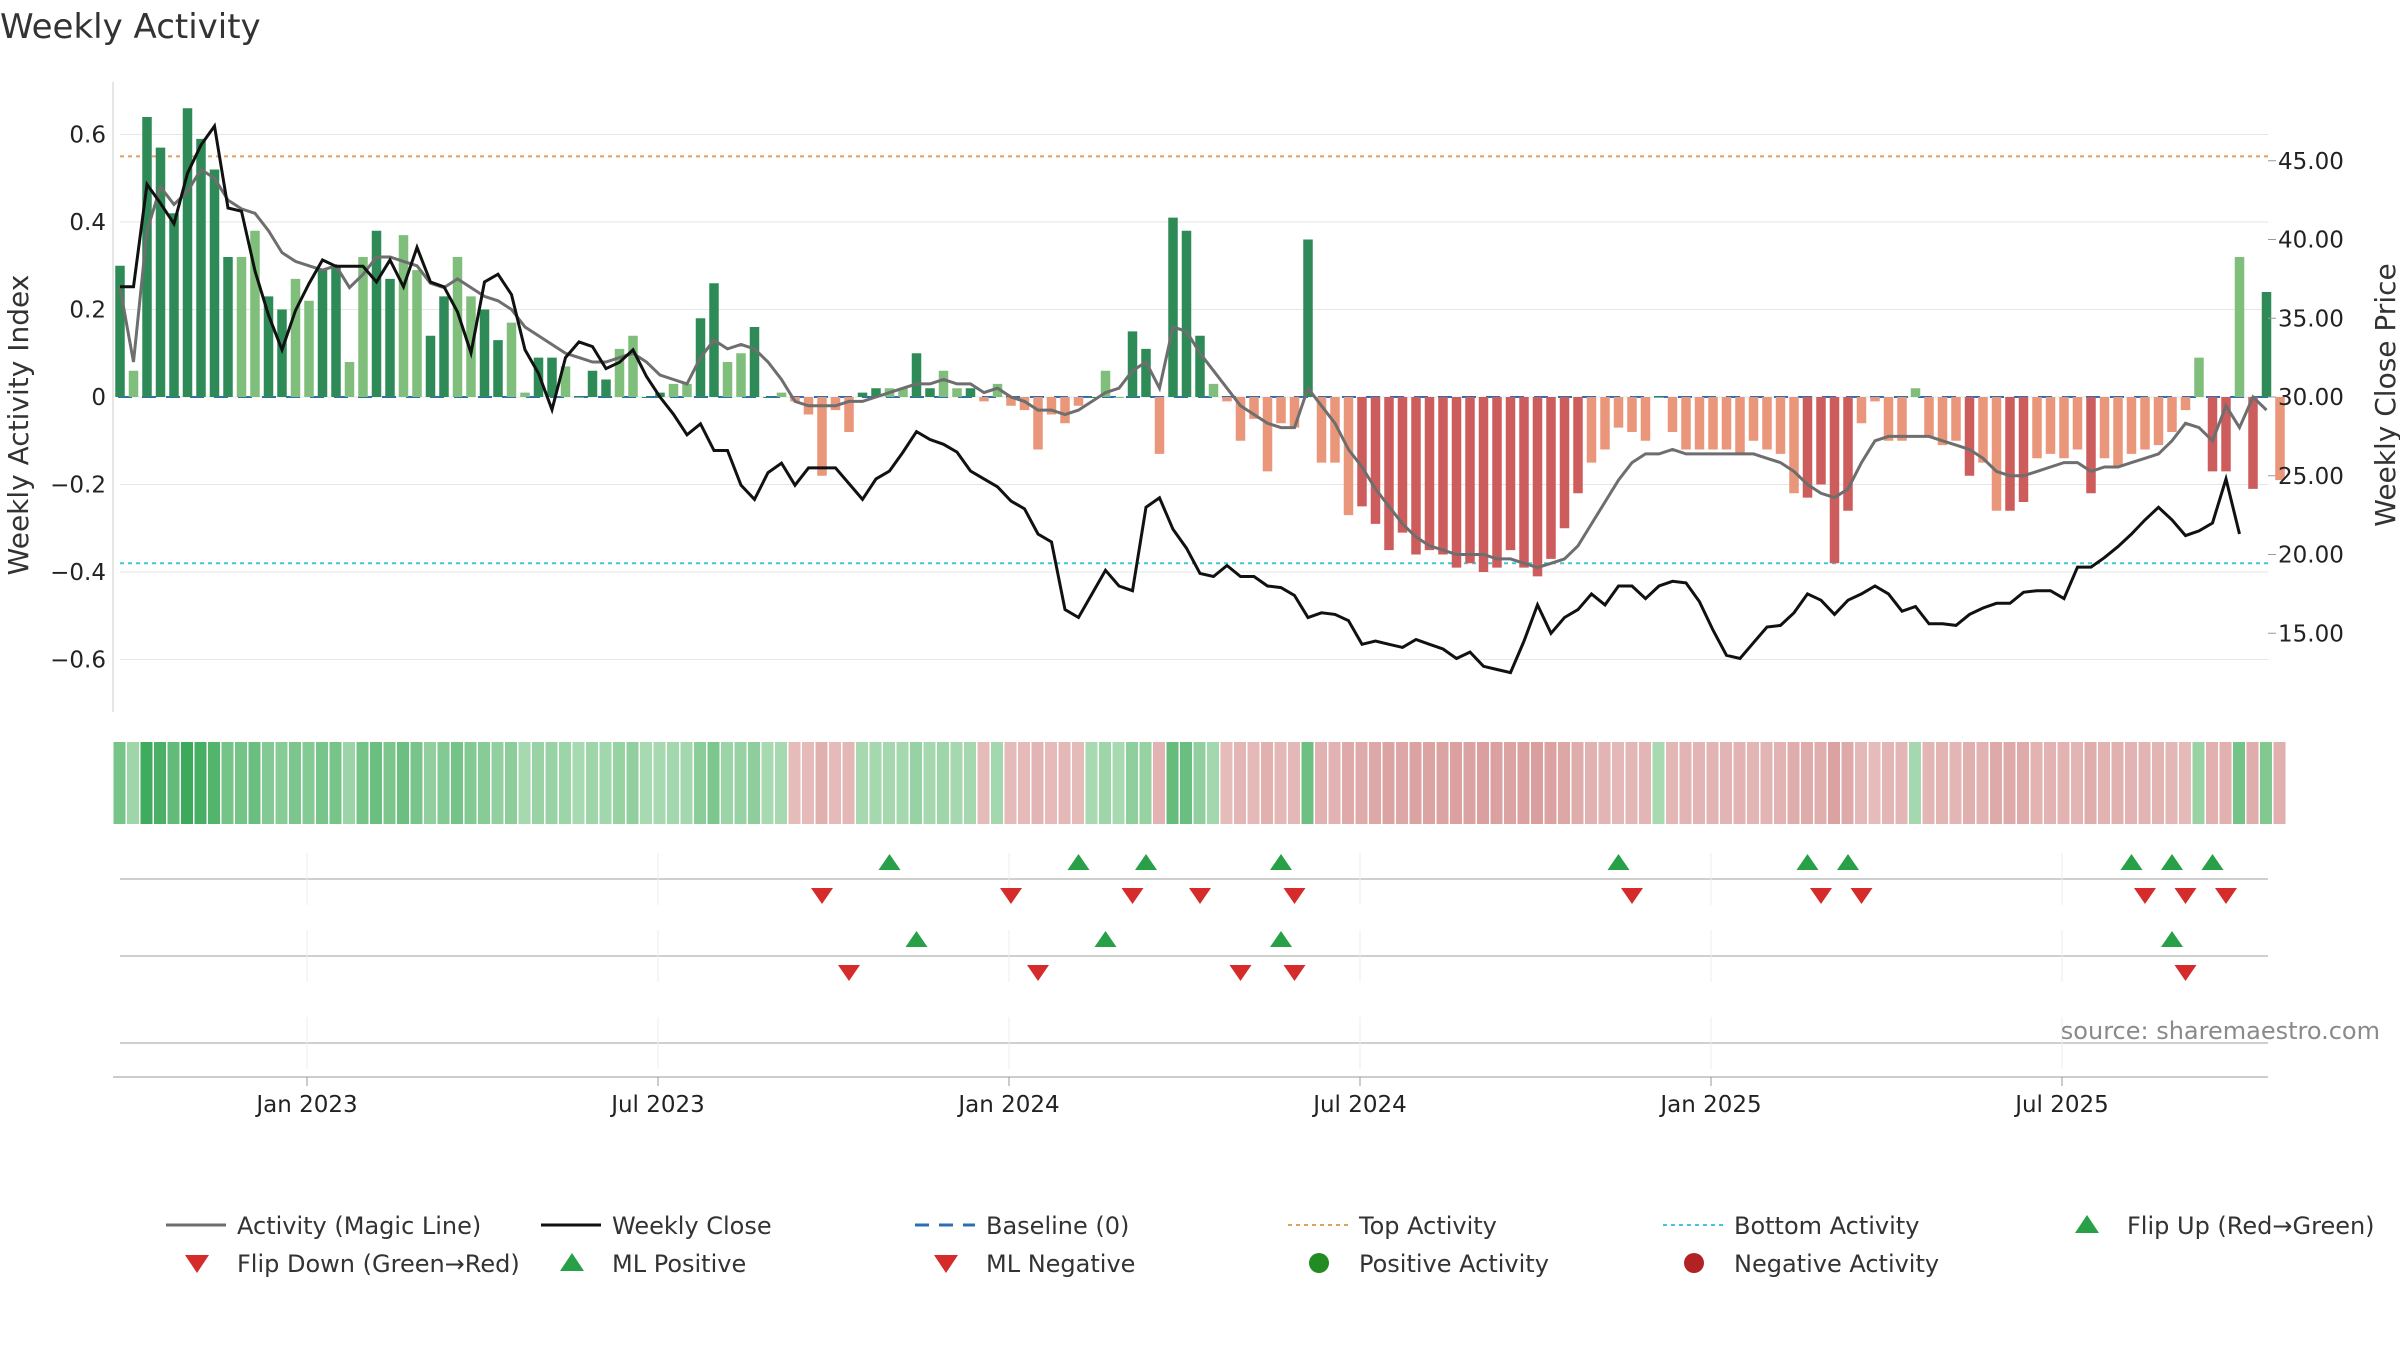  Describe the element at coordinates (653, 1264) in the screenshot. I see `legend-item: ML Positive` at that location.